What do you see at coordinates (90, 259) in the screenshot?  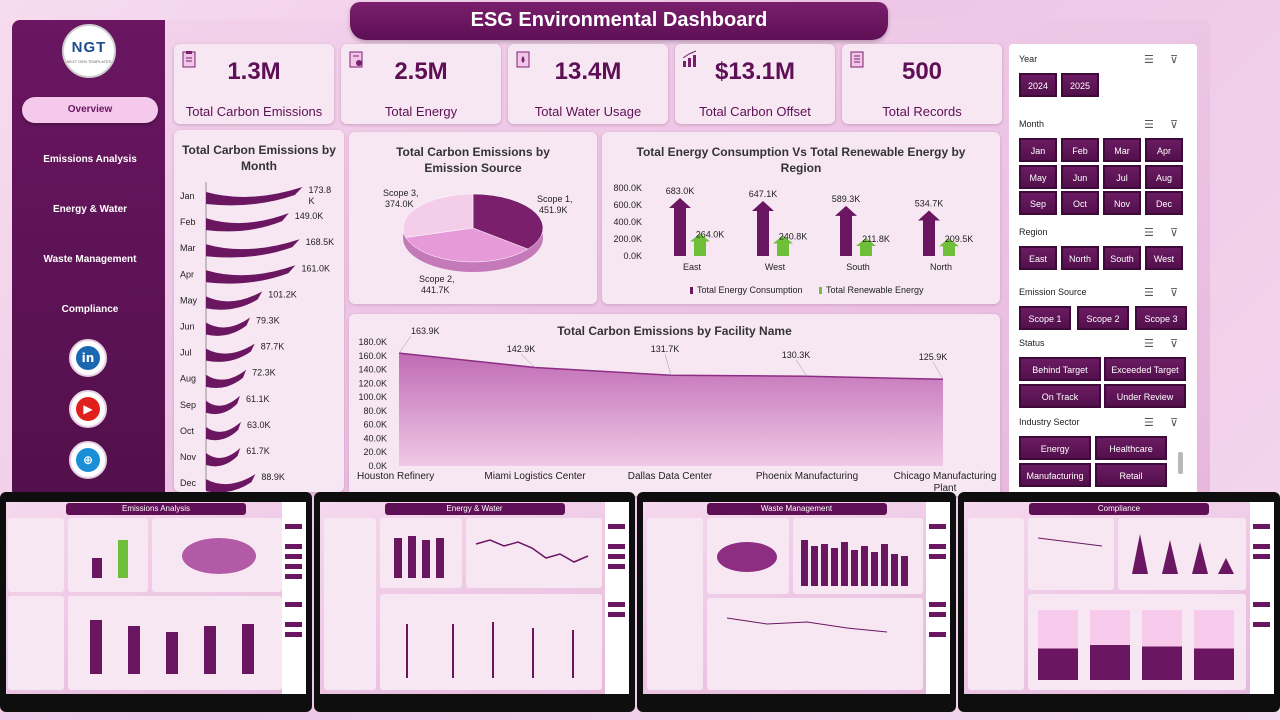 I see `nav-waste-management: Waste Management` at bounding box center [90, 259].